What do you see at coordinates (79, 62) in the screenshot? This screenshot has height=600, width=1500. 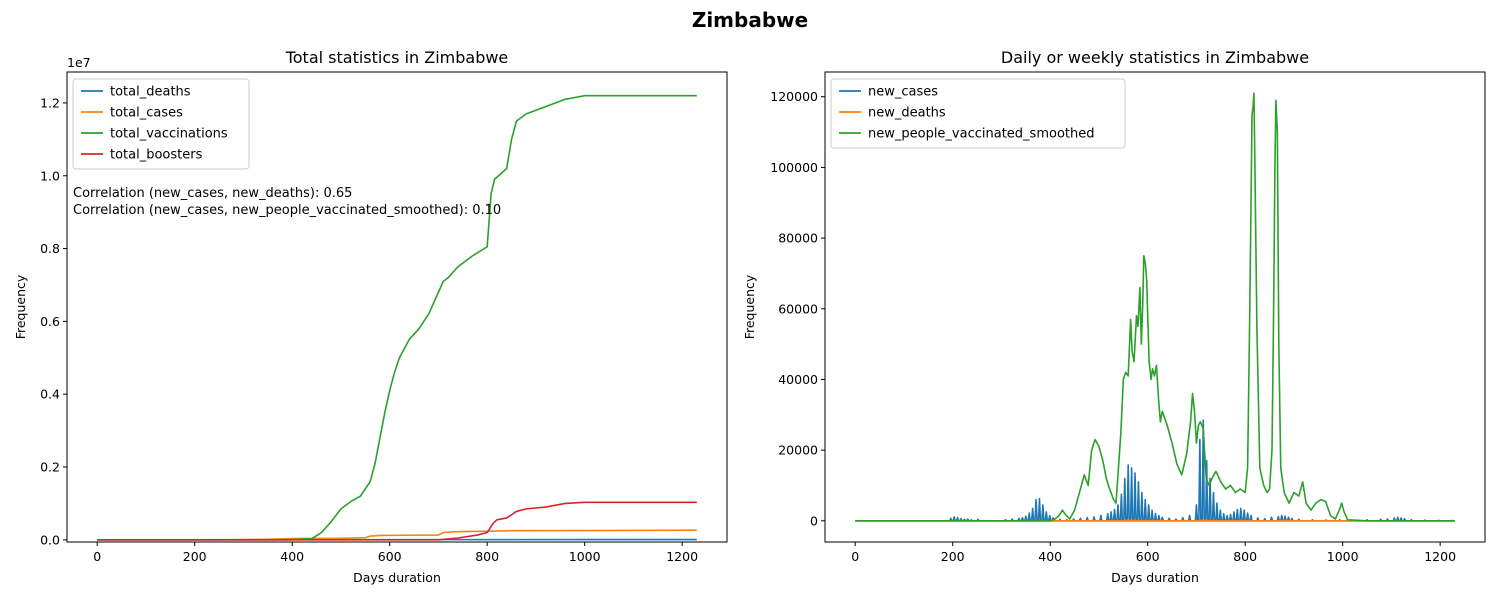 I see `y-exponent-label: 1e7` at bounding box center [79, 62].